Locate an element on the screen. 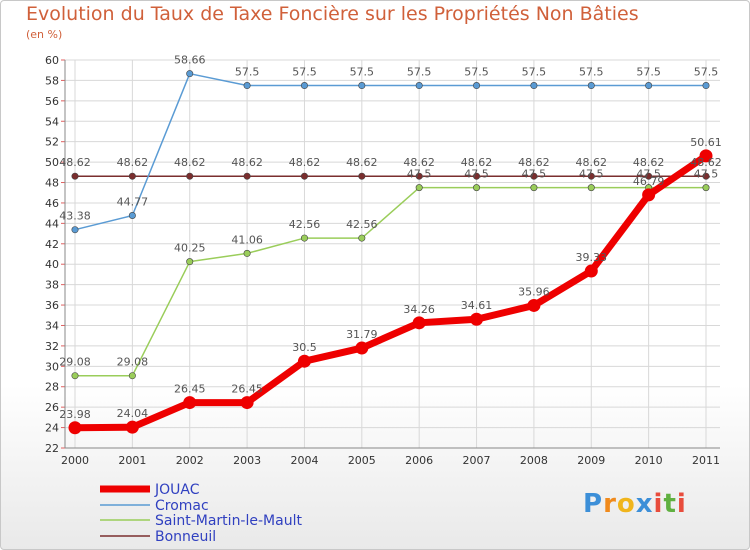 The image size is (750, 550). y-tick-label: 34 is located at coordinates (52, 325).